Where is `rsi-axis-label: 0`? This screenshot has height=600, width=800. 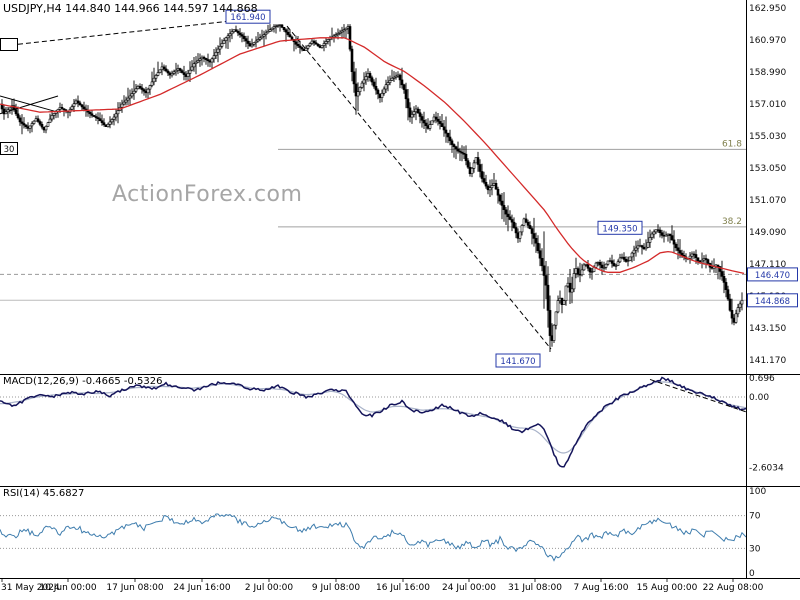
rsi-axis-label: 0 is located at coordinates (752, 574).